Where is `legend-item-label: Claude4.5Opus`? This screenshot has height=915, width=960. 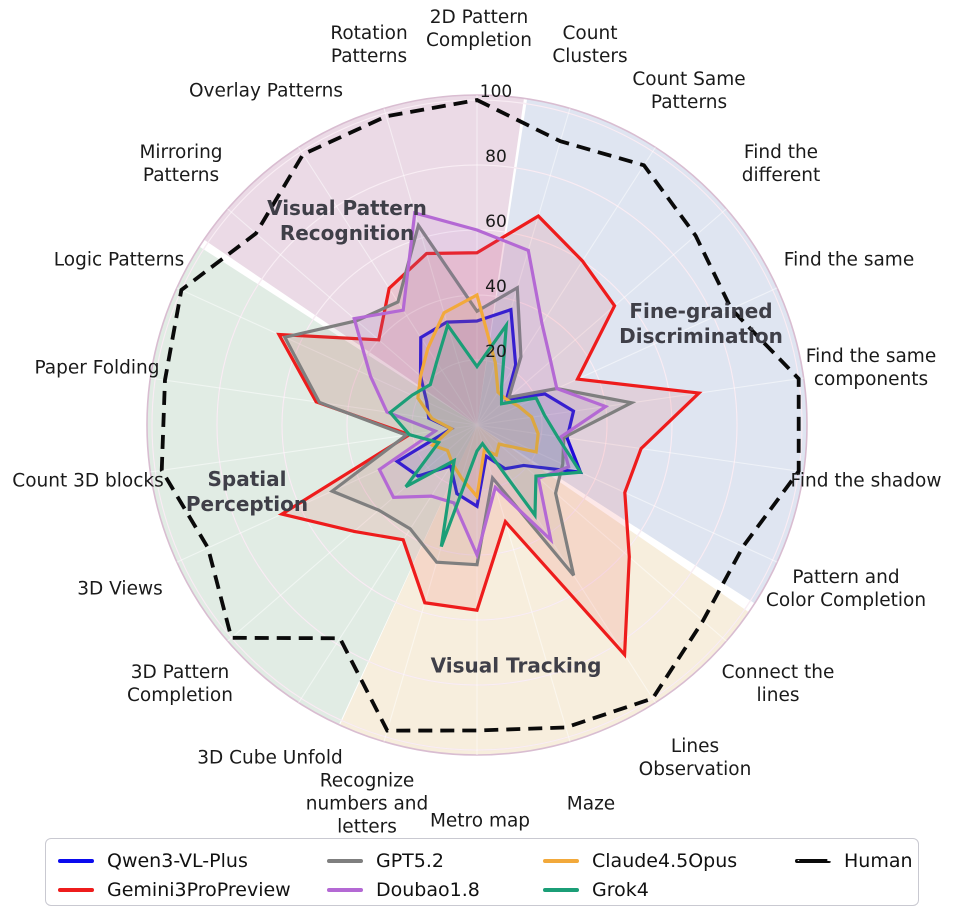 legend-item-label: Claude4.5Opus is located at coordinates (665, 861).